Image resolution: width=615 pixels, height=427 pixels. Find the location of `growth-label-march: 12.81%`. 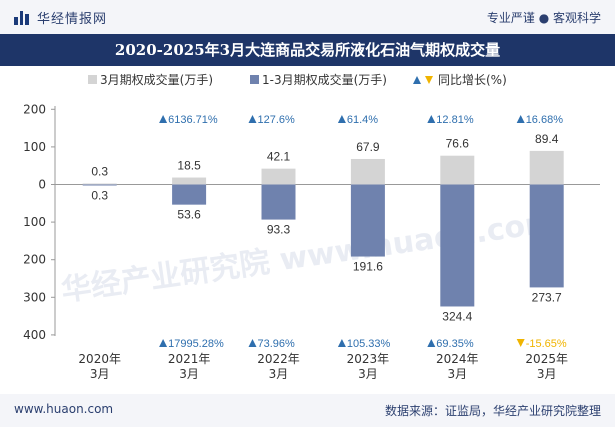

growth-label-march: 12.81% is located at coordinates (455, 120).